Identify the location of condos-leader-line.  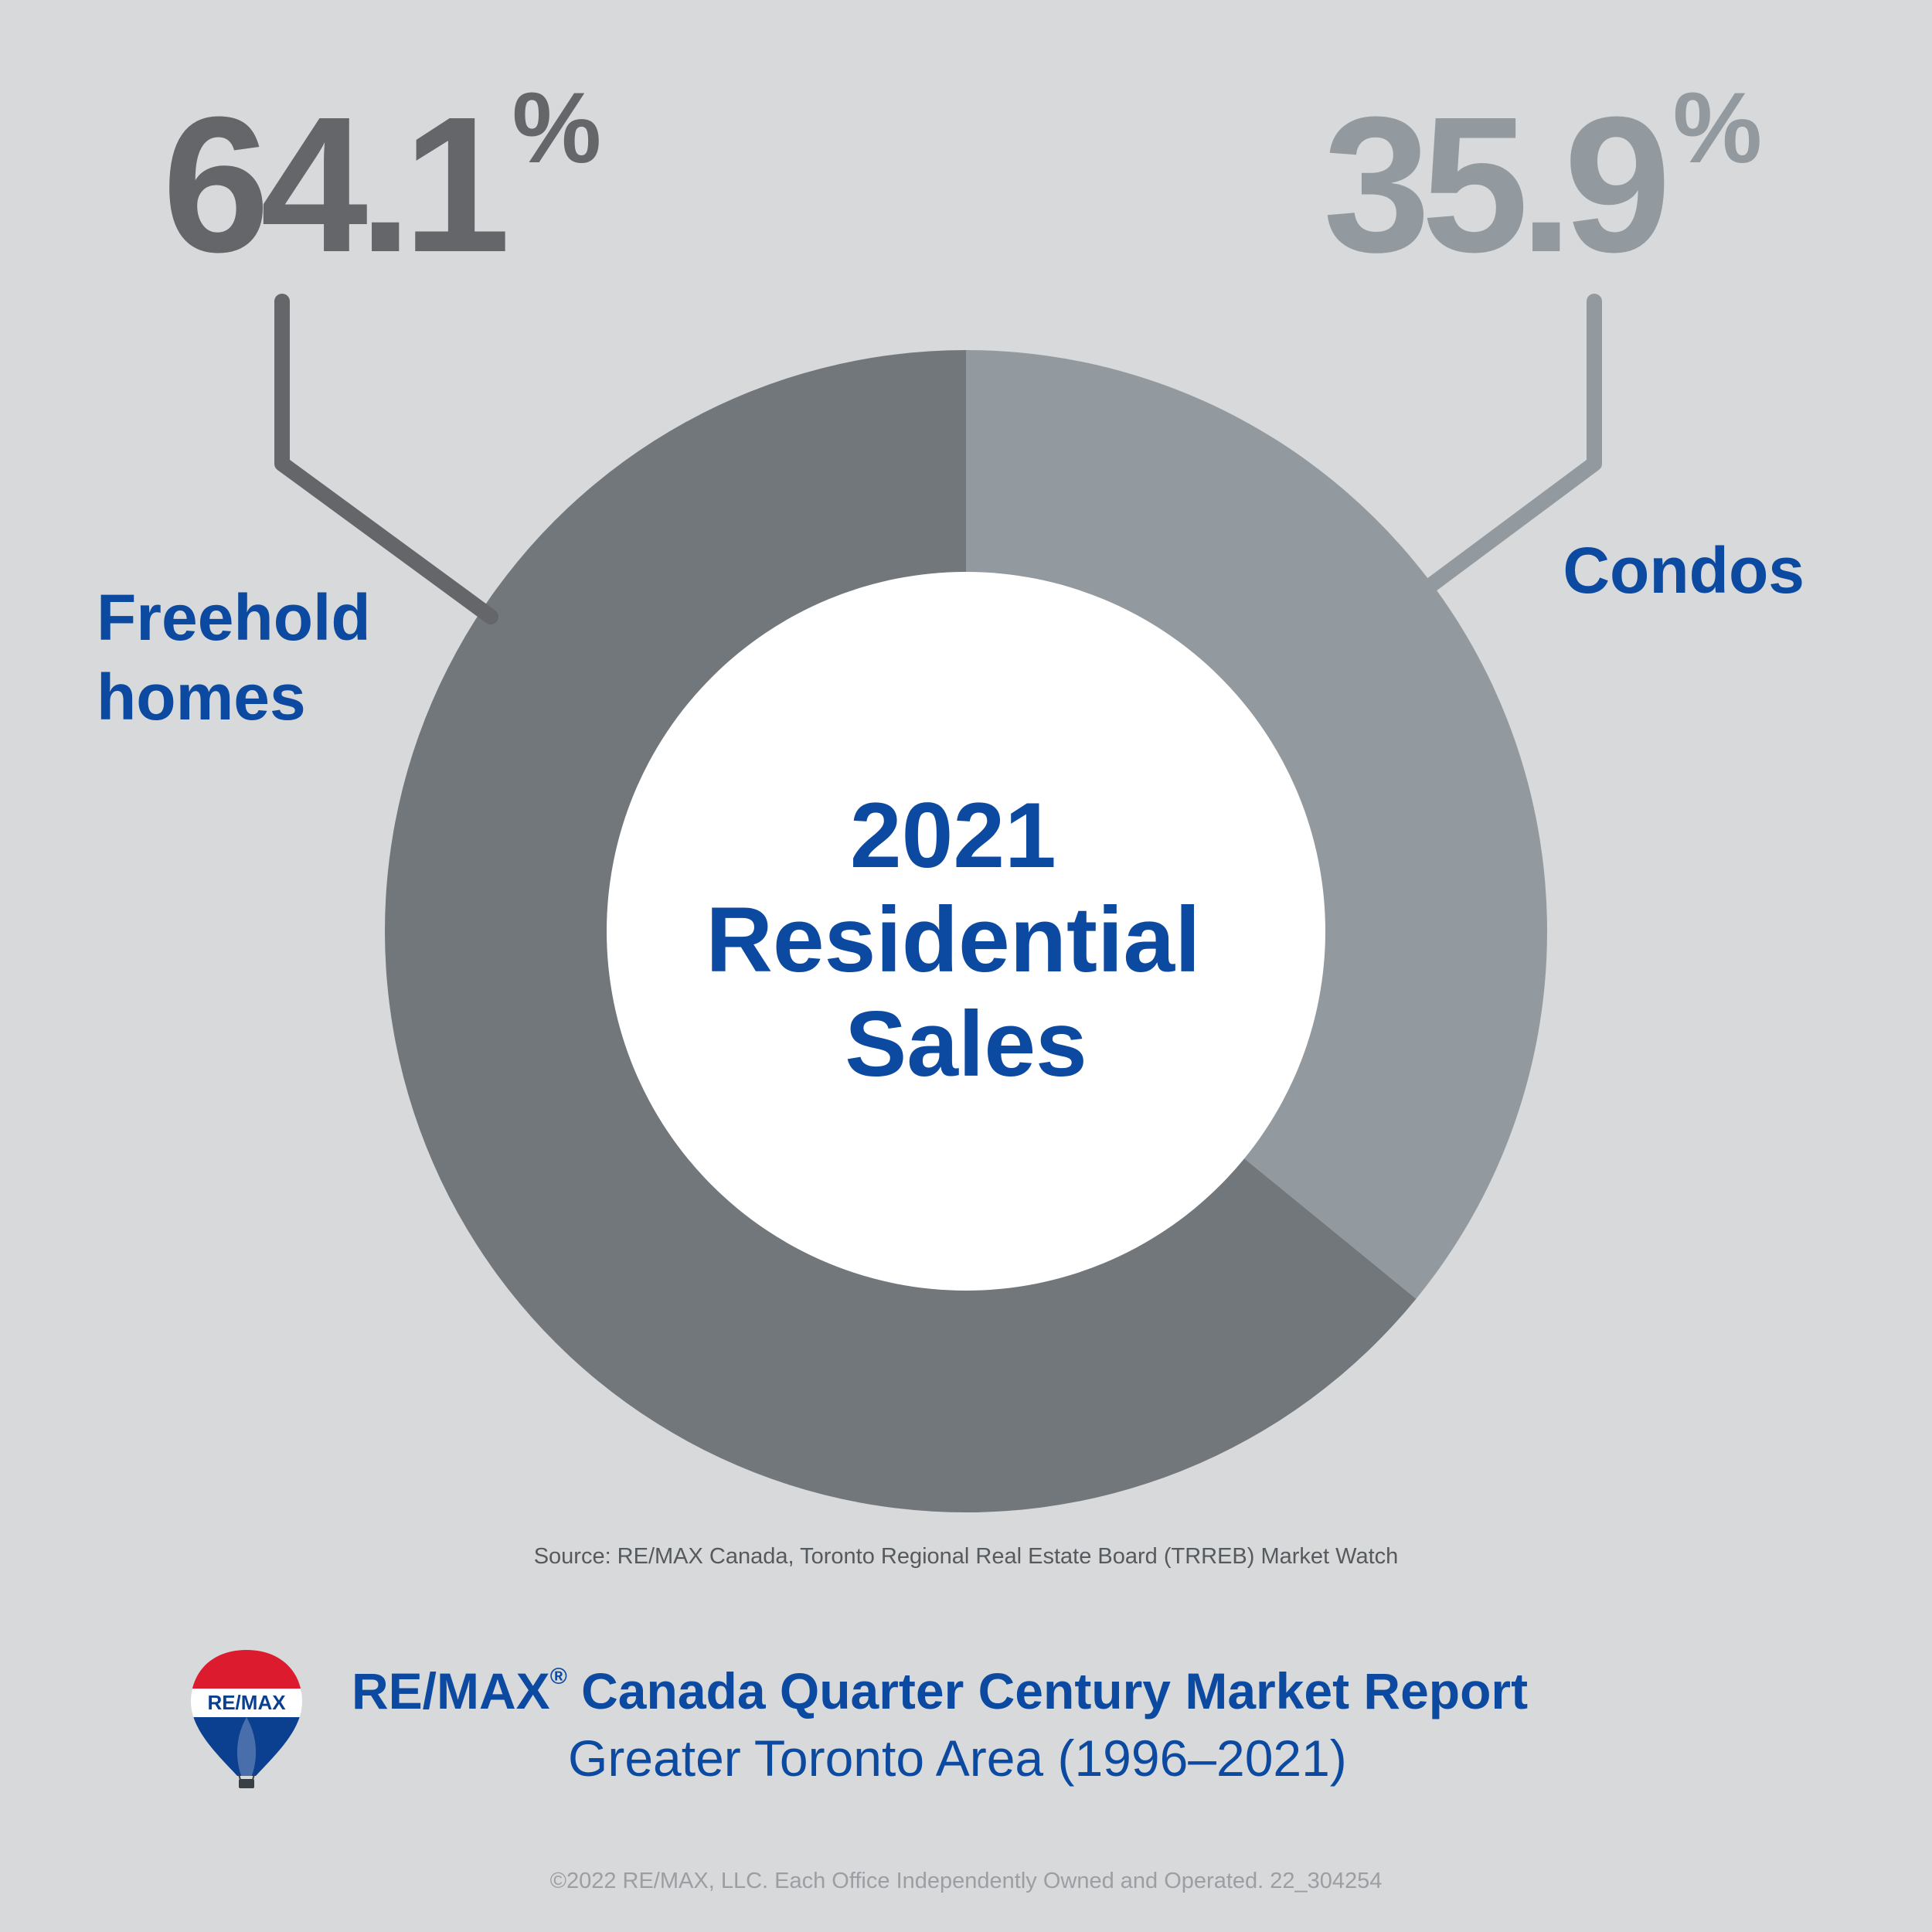
(1511, 445).